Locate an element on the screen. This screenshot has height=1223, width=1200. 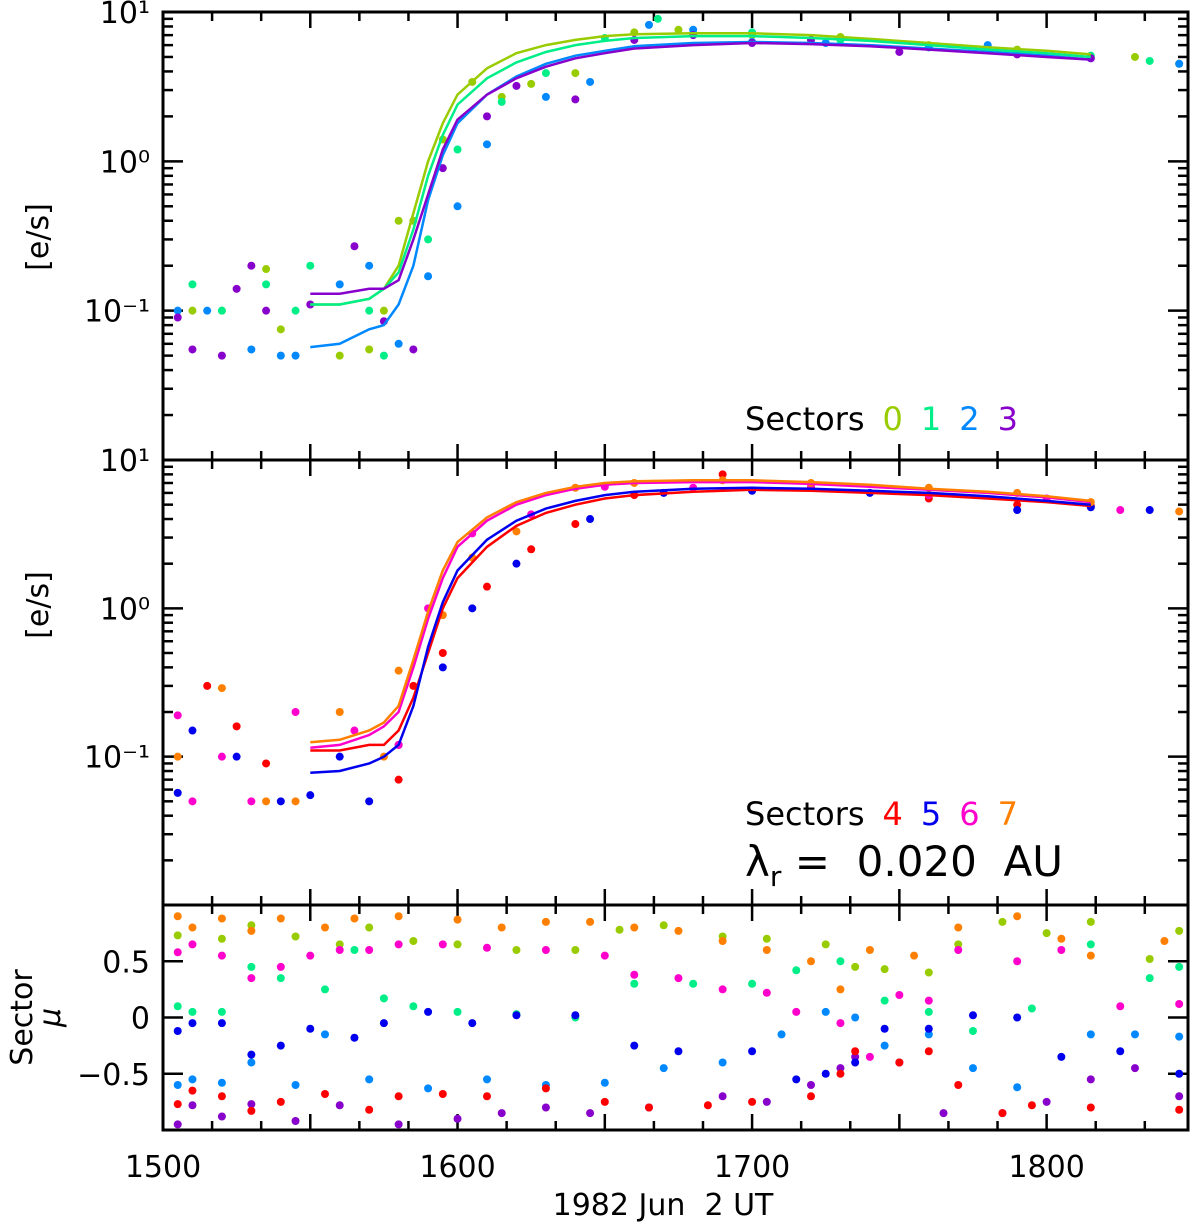
y-tick-label: −0.5 is located at coordinates (113, 1075).